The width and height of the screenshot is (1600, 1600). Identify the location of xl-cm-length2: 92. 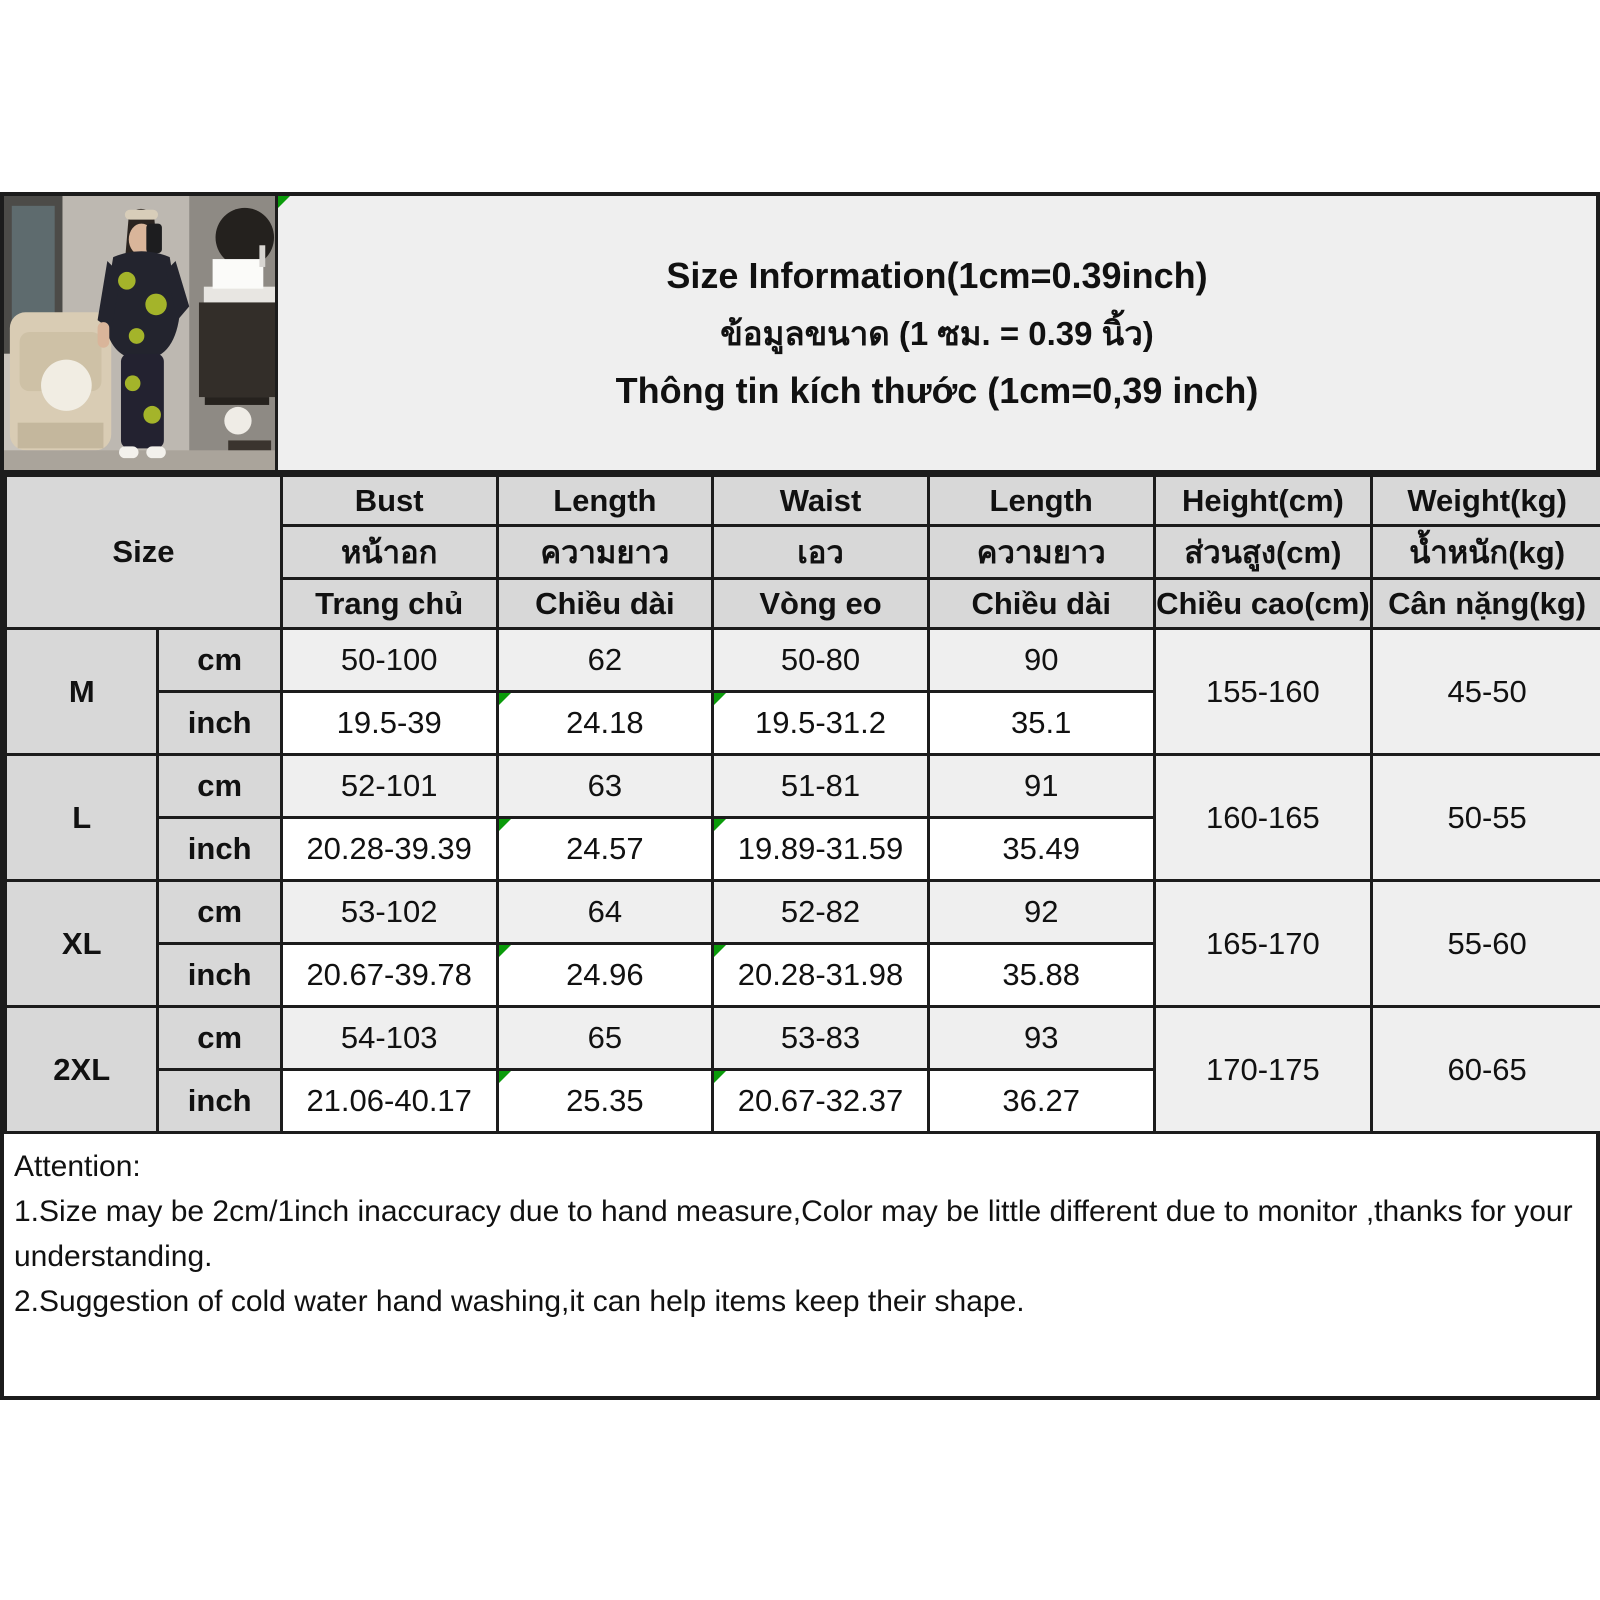
(1041, 912).